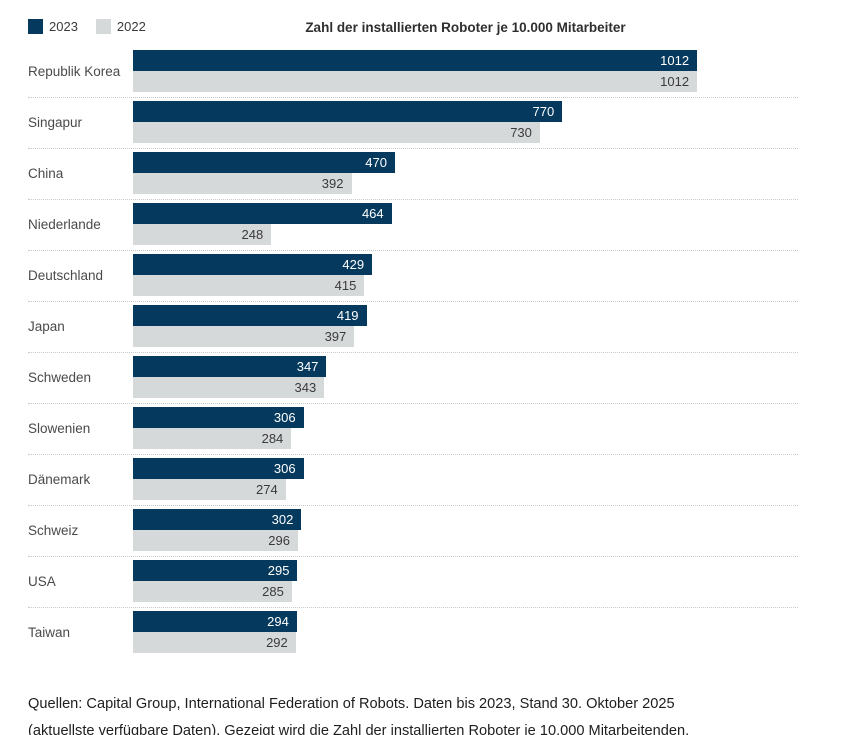  Describe the element at coordinates (415, 81) in the screenshot. I see `bar-2022: 1012` at that location.